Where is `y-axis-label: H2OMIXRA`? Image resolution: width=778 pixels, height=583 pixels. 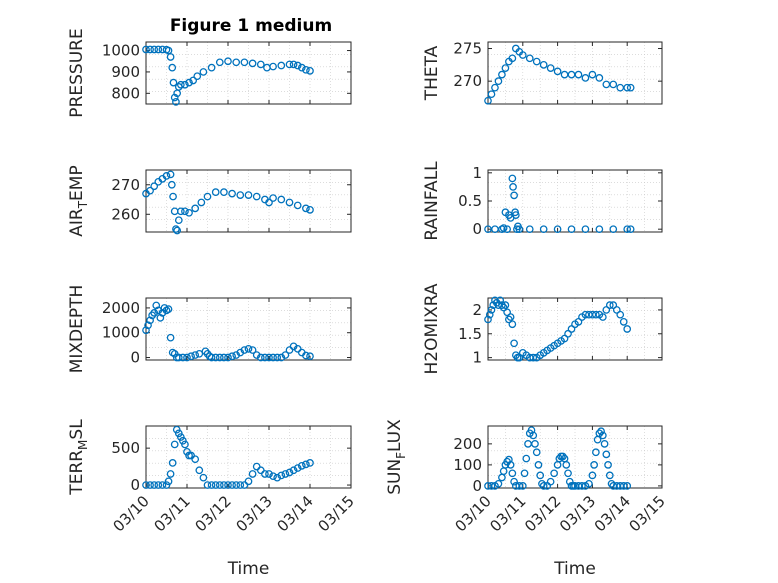
y-axis-label: H2OMIXRA is located at coordinates (432, 328).